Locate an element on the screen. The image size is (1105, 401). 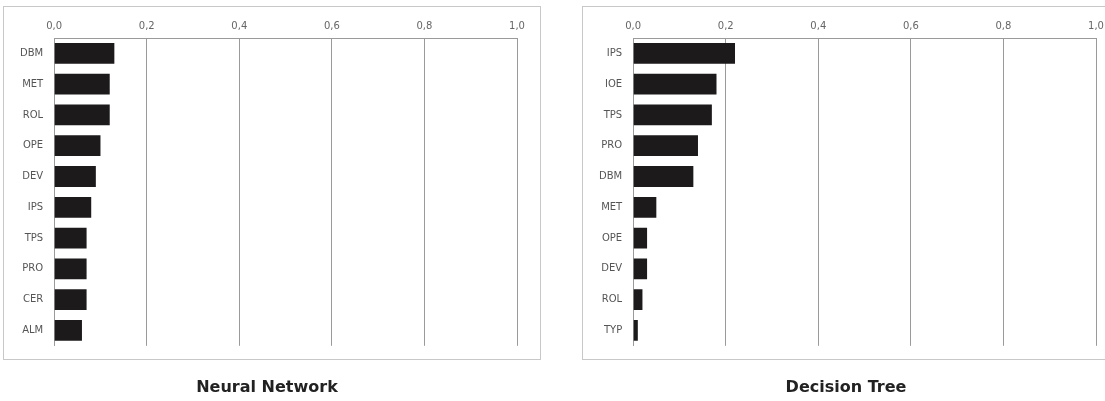
text: Neural Network is located at coordinates (267, 386).